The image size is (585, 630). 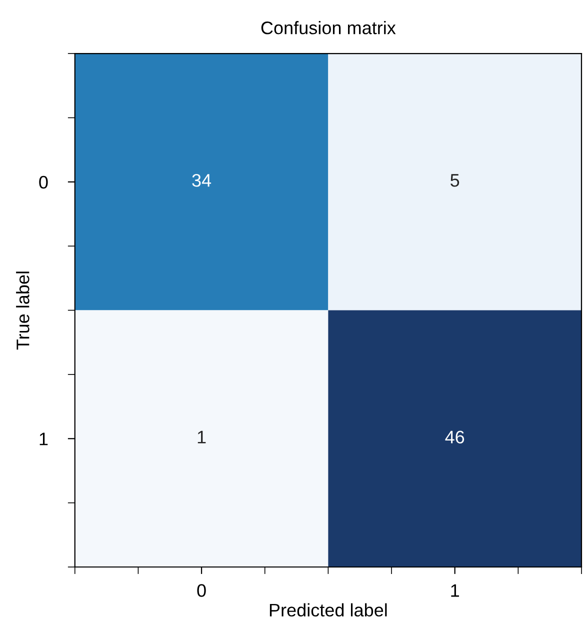 I want to click on data-label: 46, so click(x=454, y=437).